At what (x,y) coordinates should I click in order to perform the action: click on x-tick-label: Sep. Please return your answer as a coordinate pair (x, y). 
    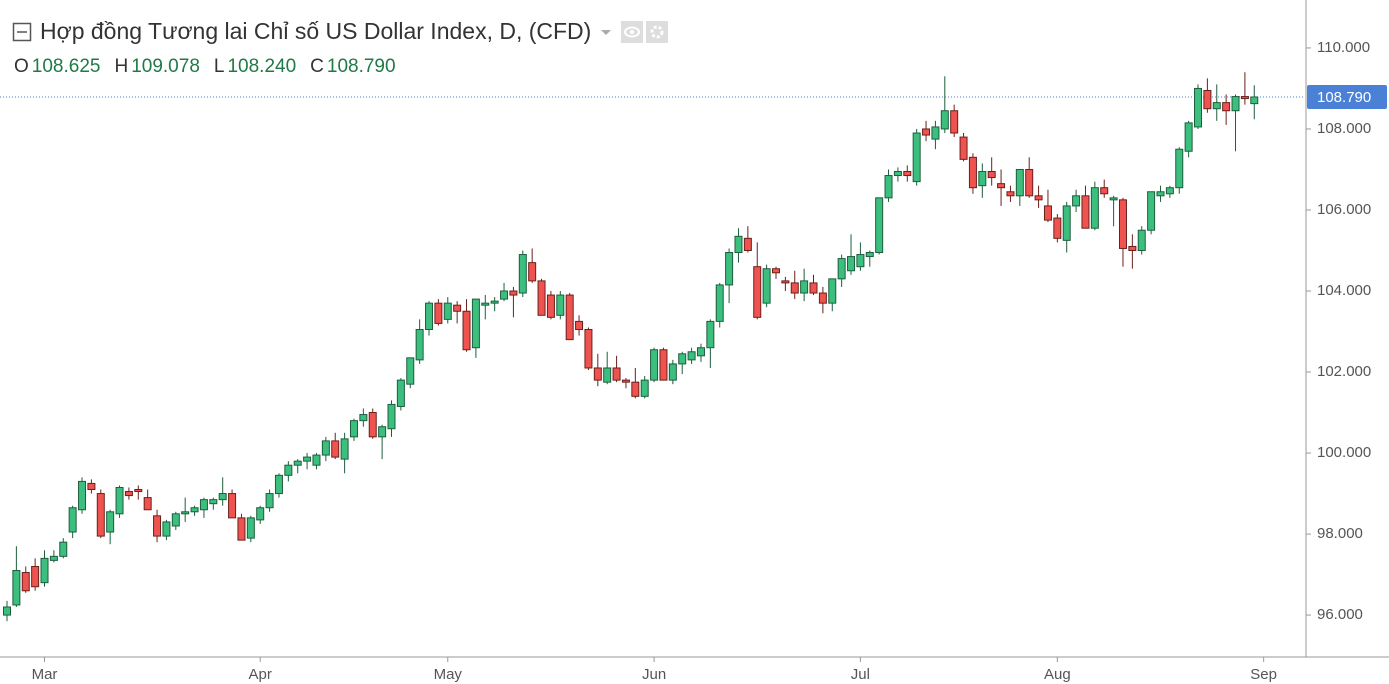
    Looking at the image, I should click on (1263, 674).